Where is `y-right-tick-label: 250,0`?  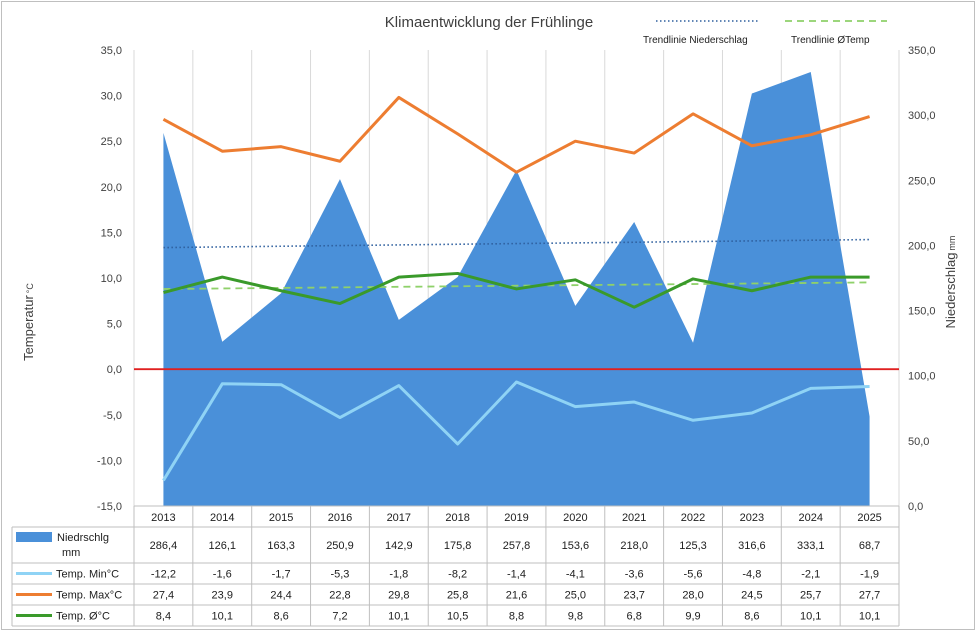
y-right-tick-label: 250,0 is located at coordinates (922, 181).